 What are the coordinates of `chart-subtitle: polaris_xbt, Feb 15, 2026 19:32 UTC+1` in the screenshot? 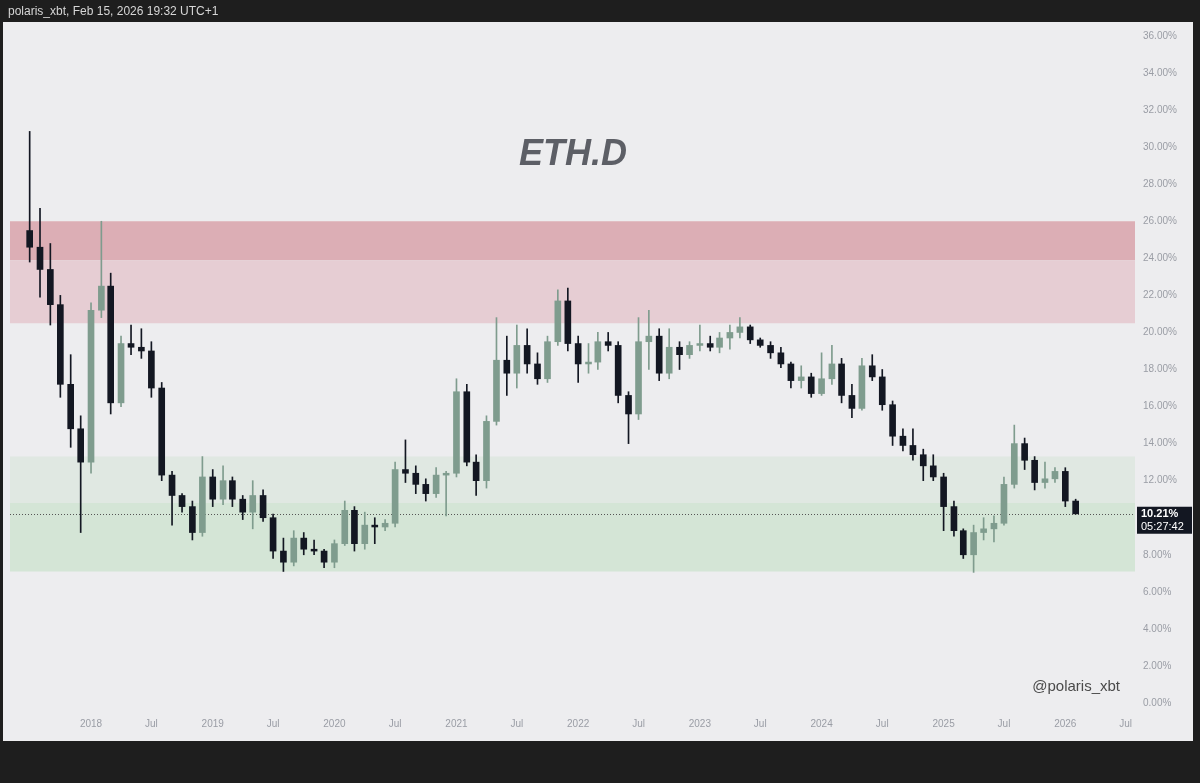 It's located at (113, 11).